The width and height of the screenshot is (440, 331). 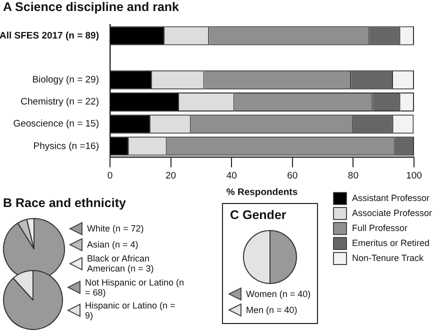 What do you see at coordinates (231, 176) in the screenshot?
I see `x-tick-label: 40` at bounding box center [231, 176].